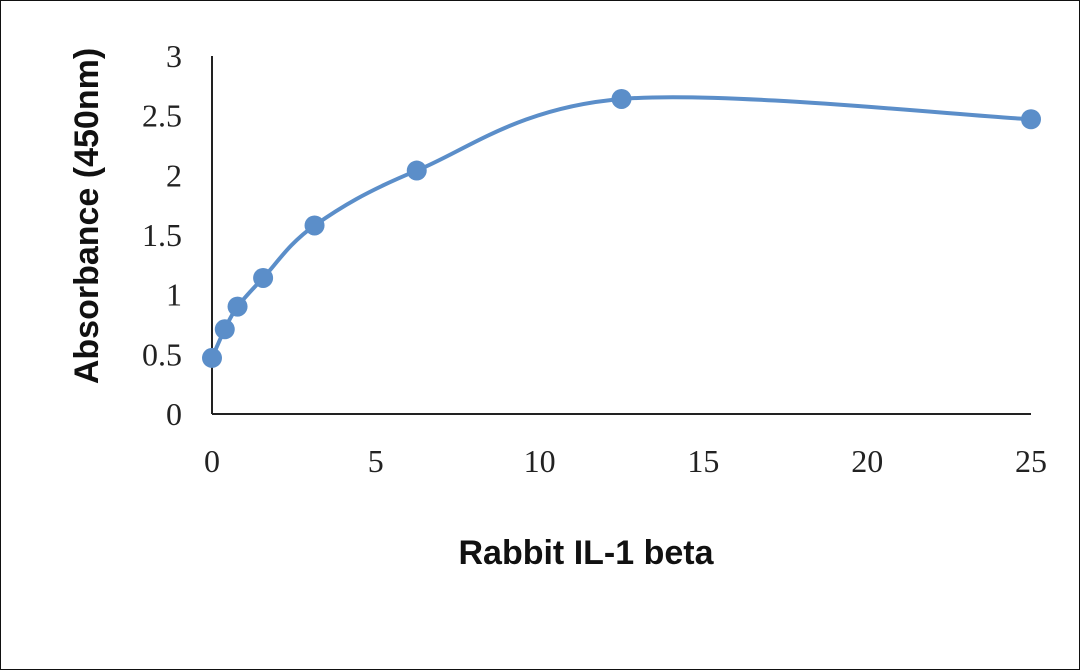 This screenshot has width=1080, height=670. What do you see at coordinates (625, 461) in the screenshot?
I see `x-tick-labels: 0 5 10 15 20 25` at bounding box center [625, 461].